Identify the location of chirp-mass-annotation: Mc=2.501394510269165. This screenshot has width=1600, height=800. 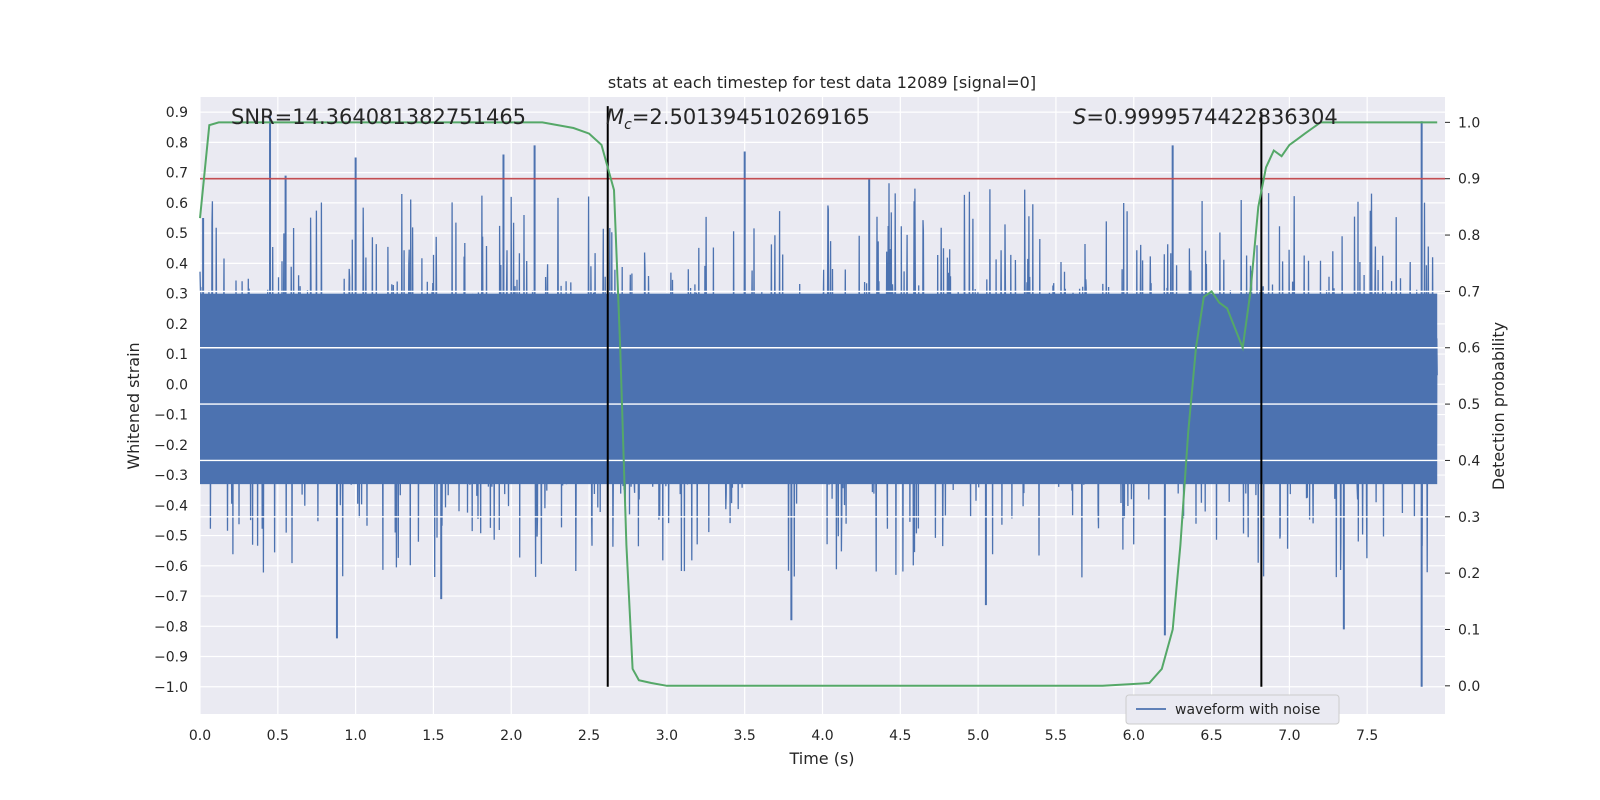
(738, 119).